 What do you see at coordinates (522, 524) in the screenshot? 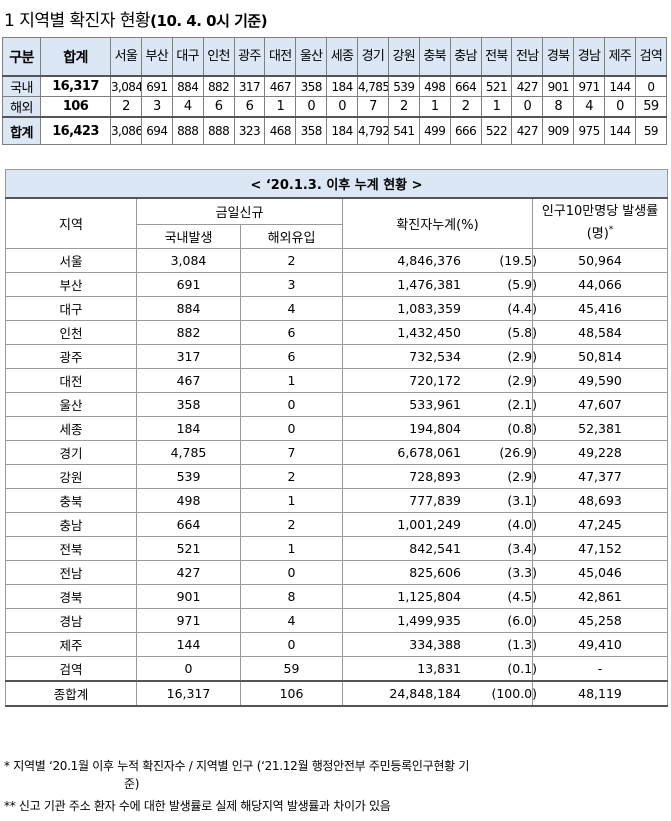
I see `cumulative-percent: (4.0)` at bounding box center [522, 524].